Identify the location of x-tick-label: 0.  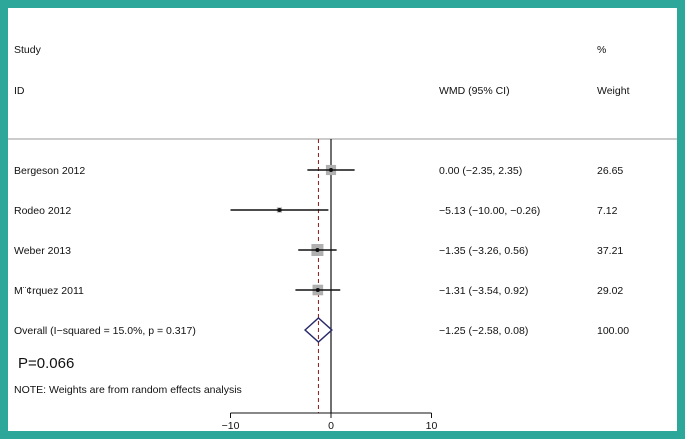
(331, 425).